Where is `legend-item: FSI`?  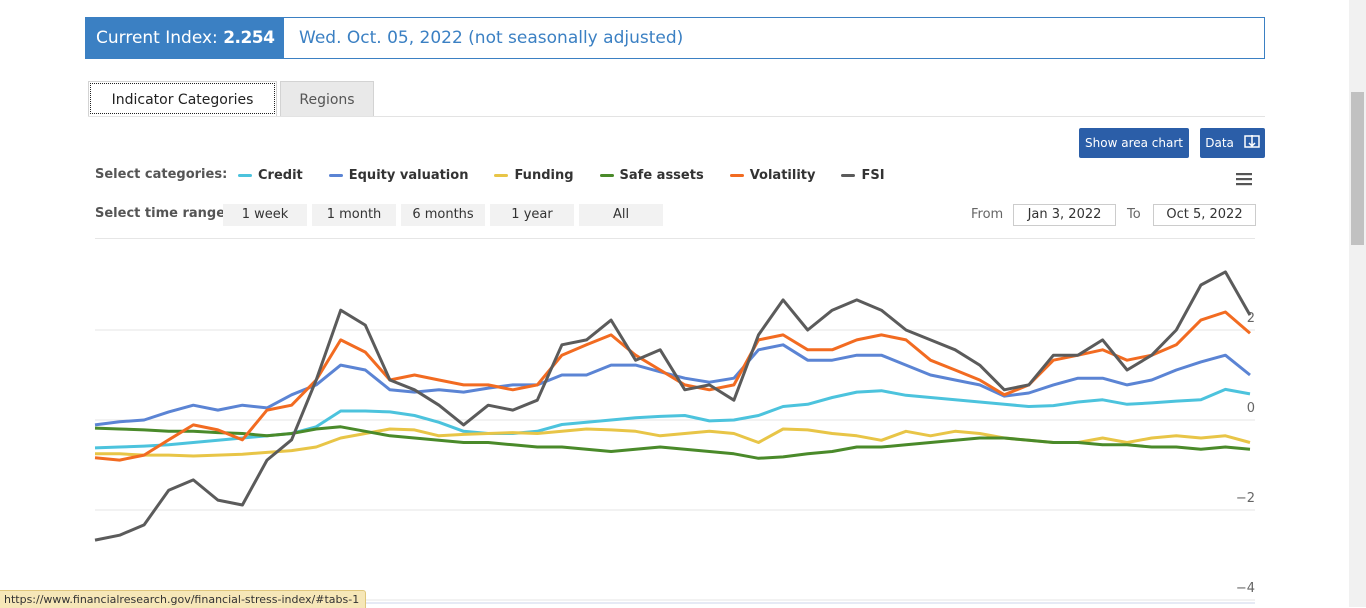
legend-item: FSI is located at coordinates (863, 175).